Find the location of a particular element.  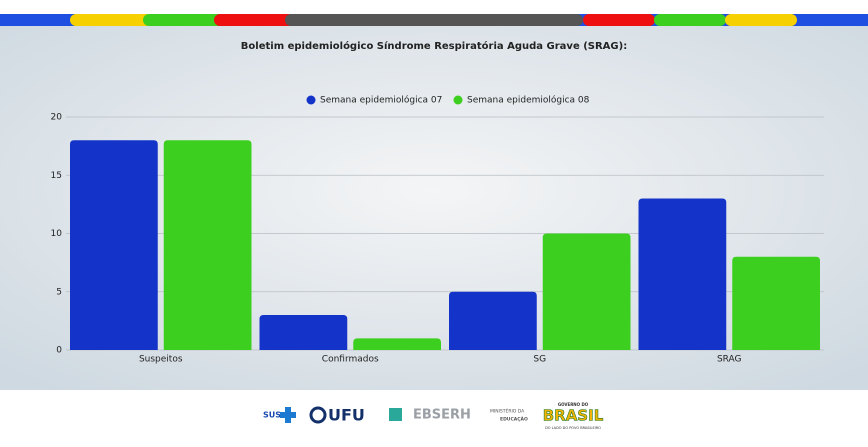

y-tick-label: 5 is located at coordinates (59, 292).